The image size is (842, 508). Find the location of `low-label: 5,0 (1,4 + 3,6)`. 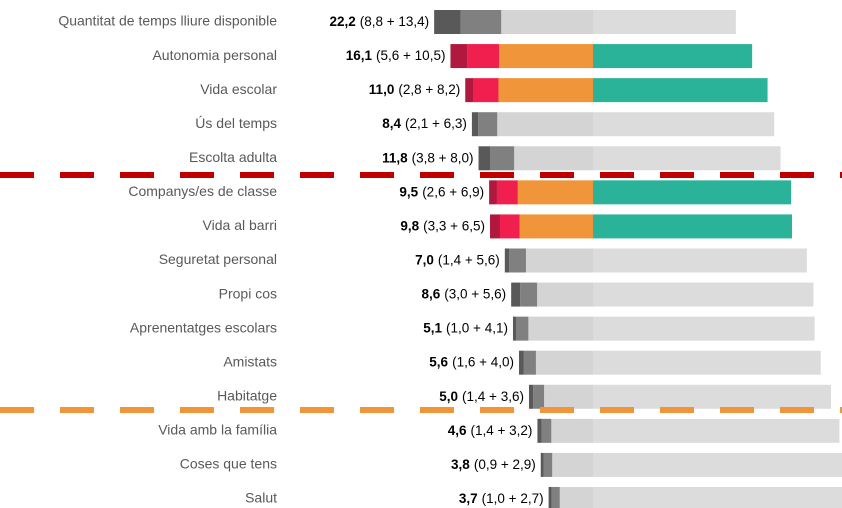

low-label: 5,0 (1,4 + 3,6) is located at coordinates (481, 395).